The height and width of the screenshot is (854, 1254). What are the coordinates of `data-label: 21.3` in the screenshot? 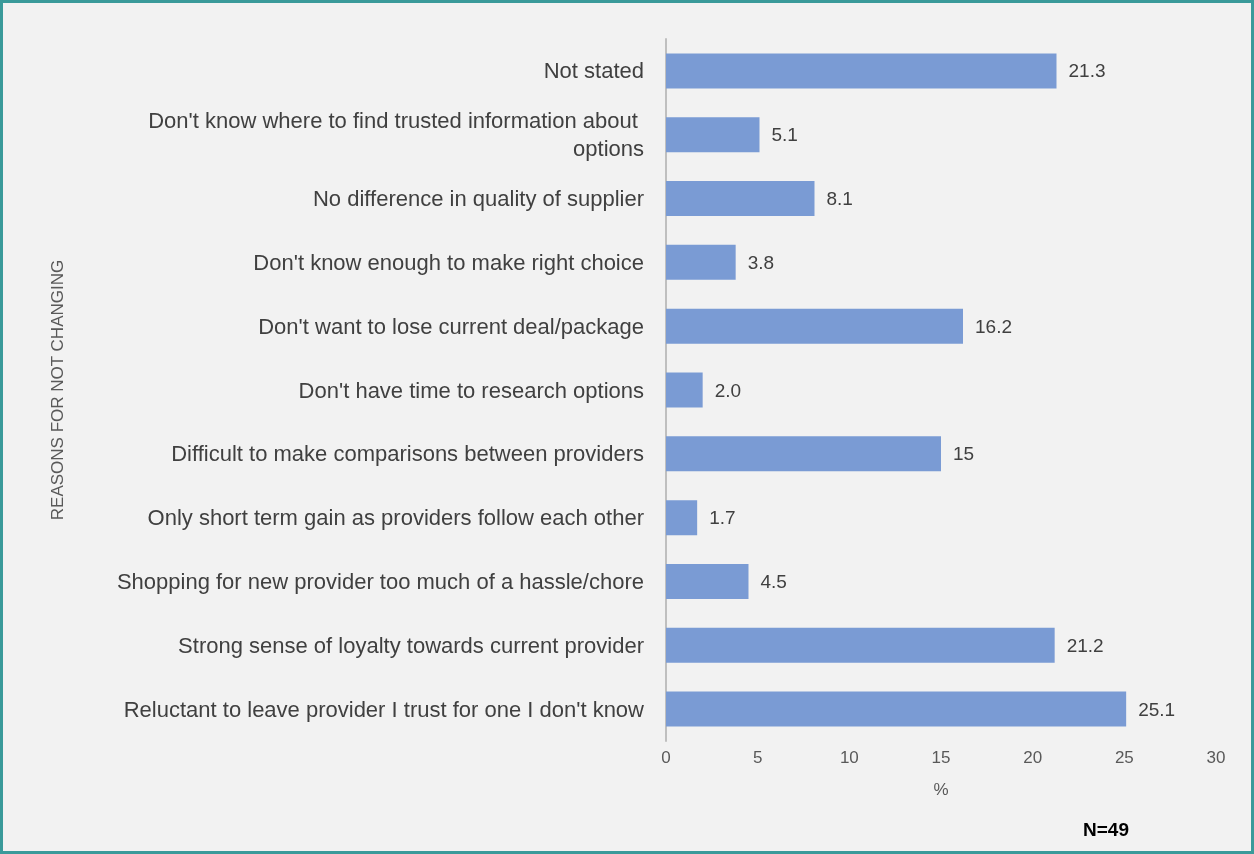 It's located at (1087, 71).